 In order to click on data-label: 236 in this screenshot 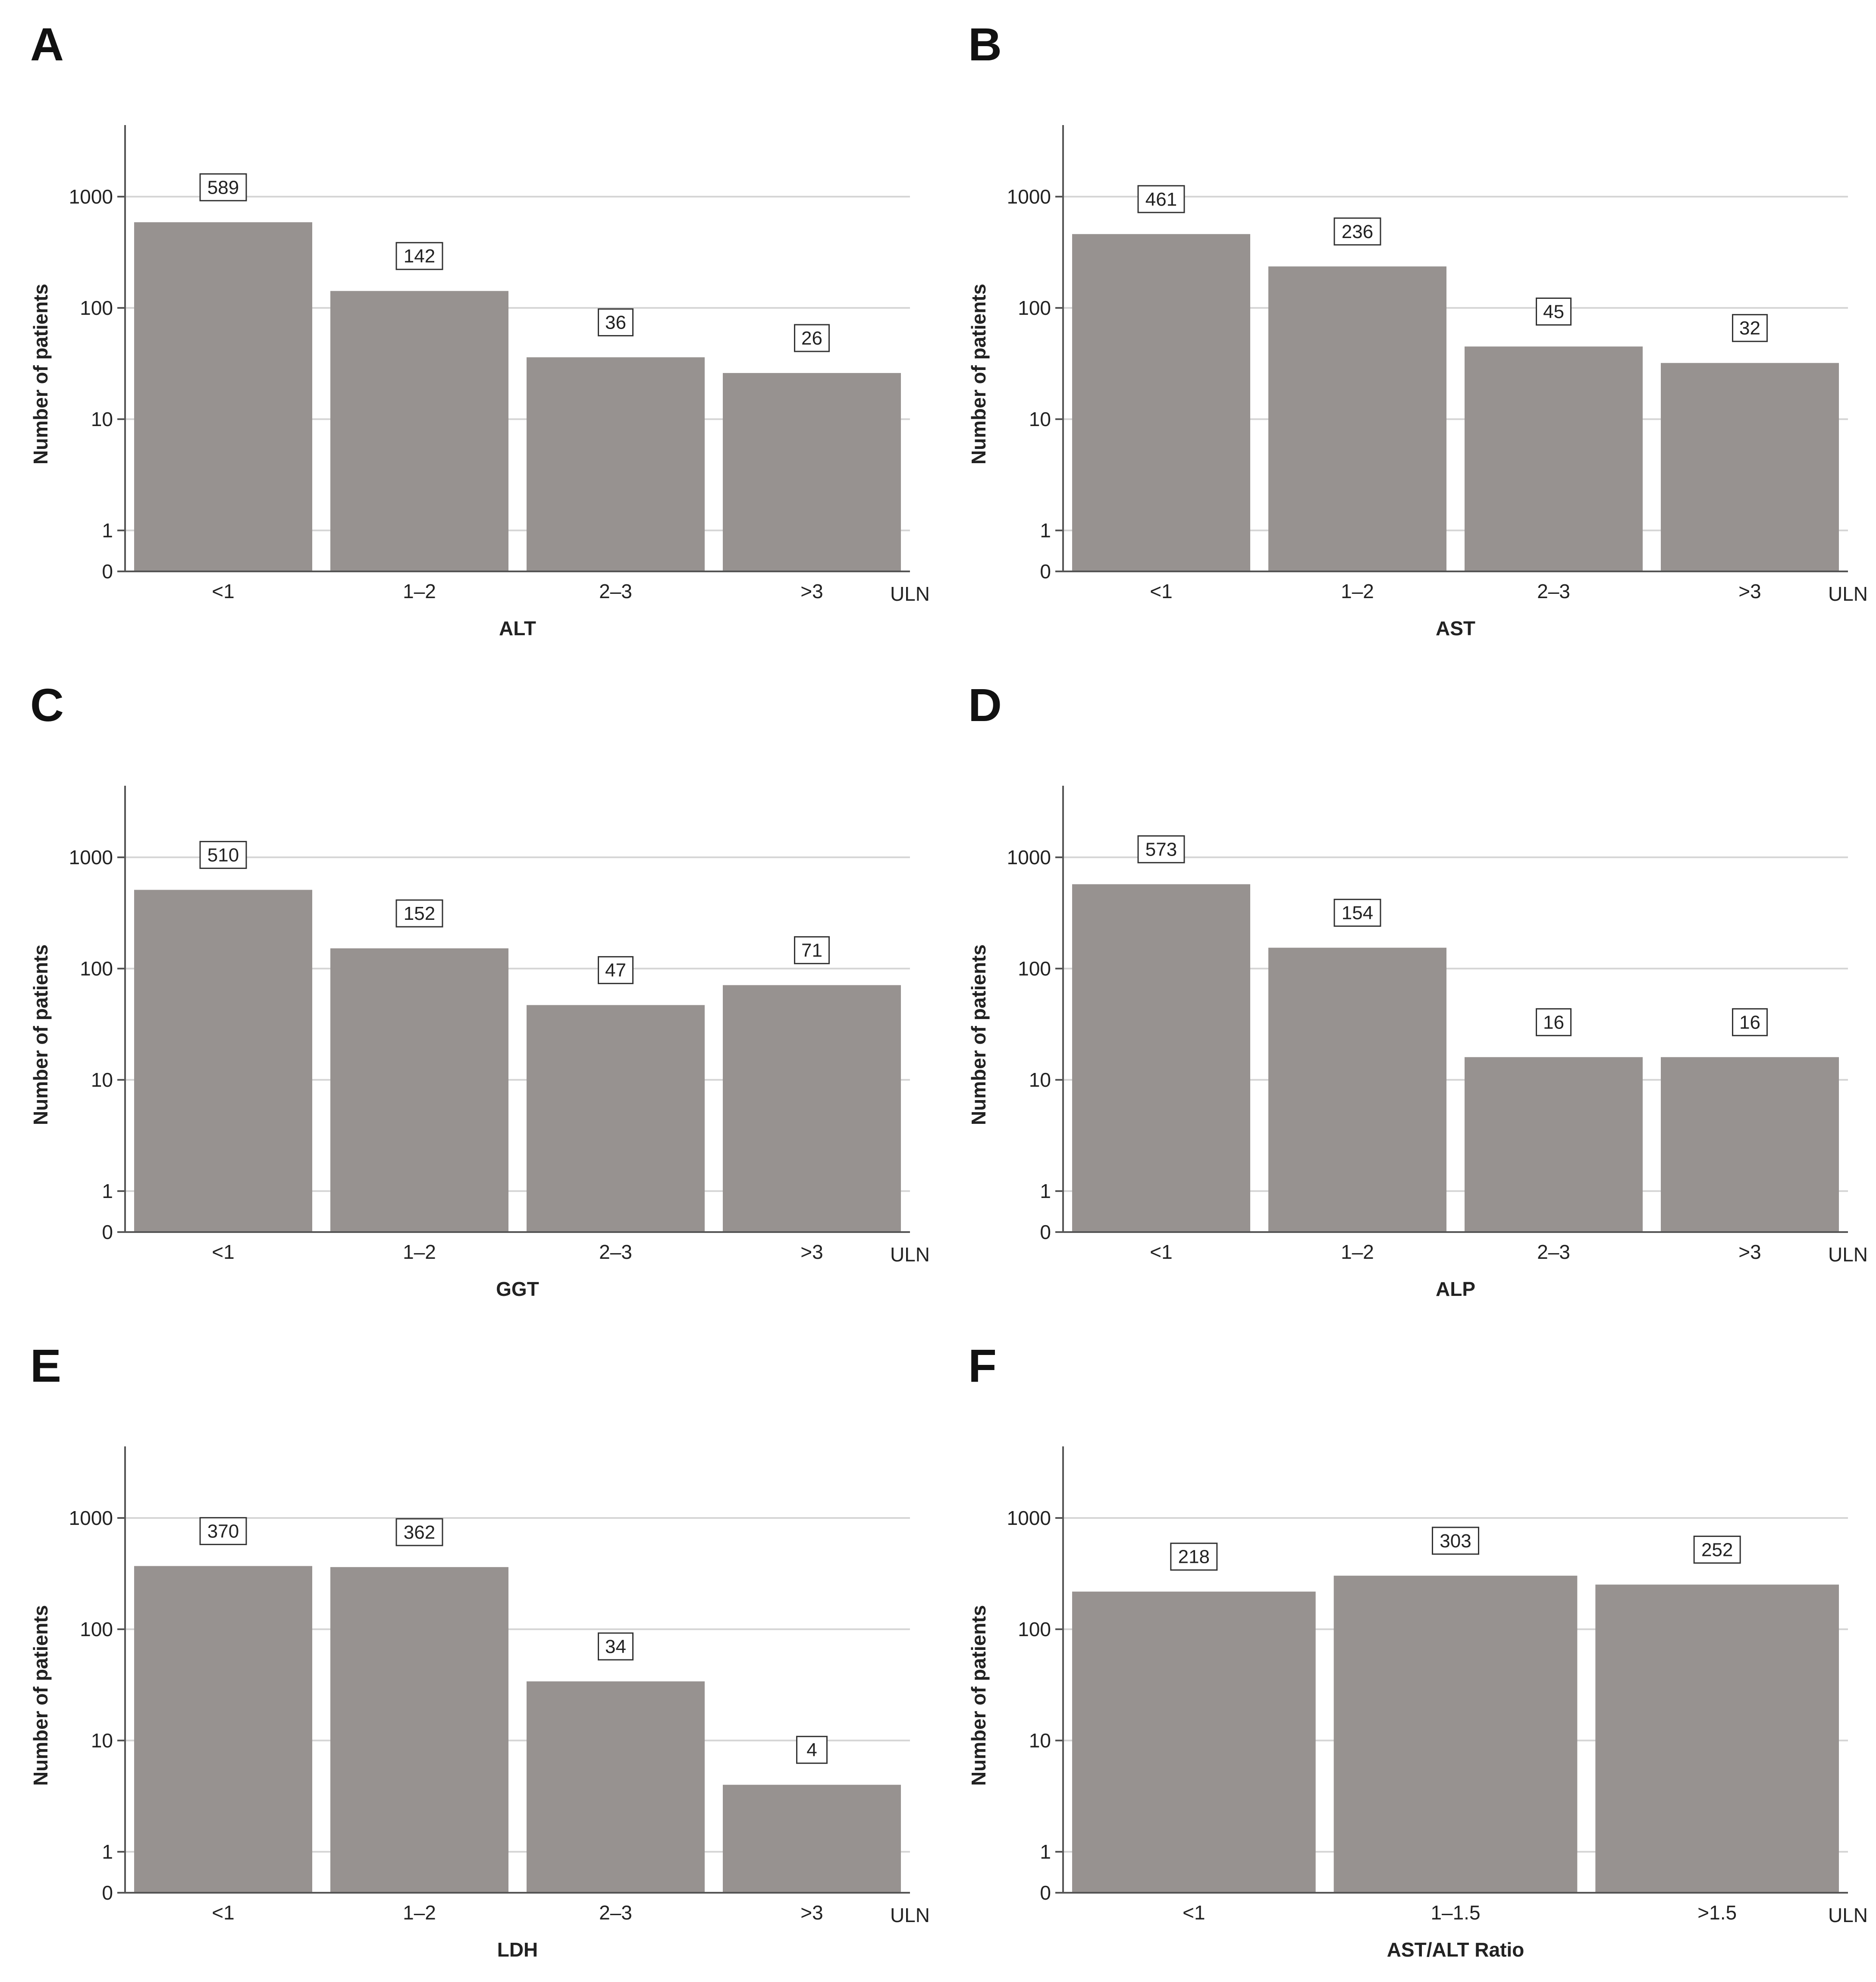, I will do `click(1357, 232)`.